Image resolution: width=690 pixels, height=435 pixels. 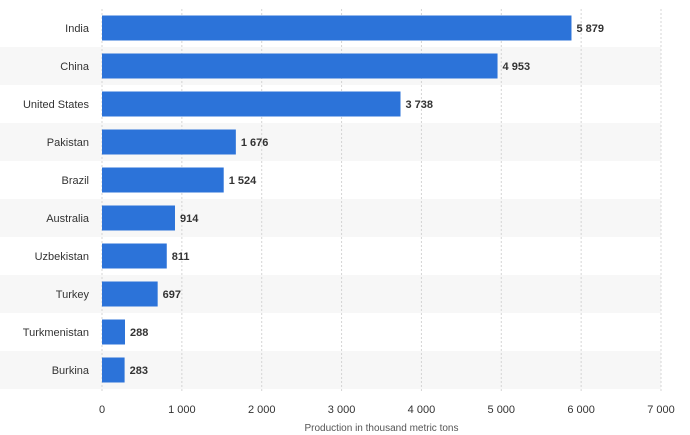 I want to click on x-tick-label: 4 000, so click(x=422, y=410).